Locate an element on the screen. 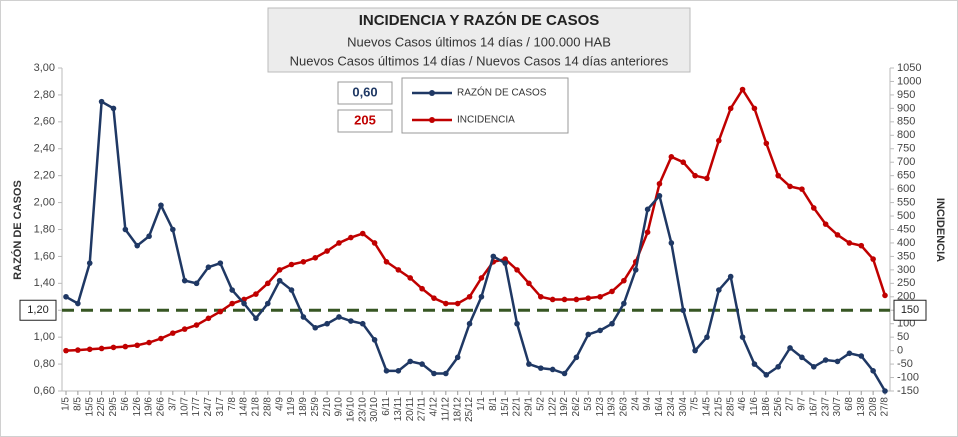  y-tick-label: 1,40 is located at coordinates (44, 283).